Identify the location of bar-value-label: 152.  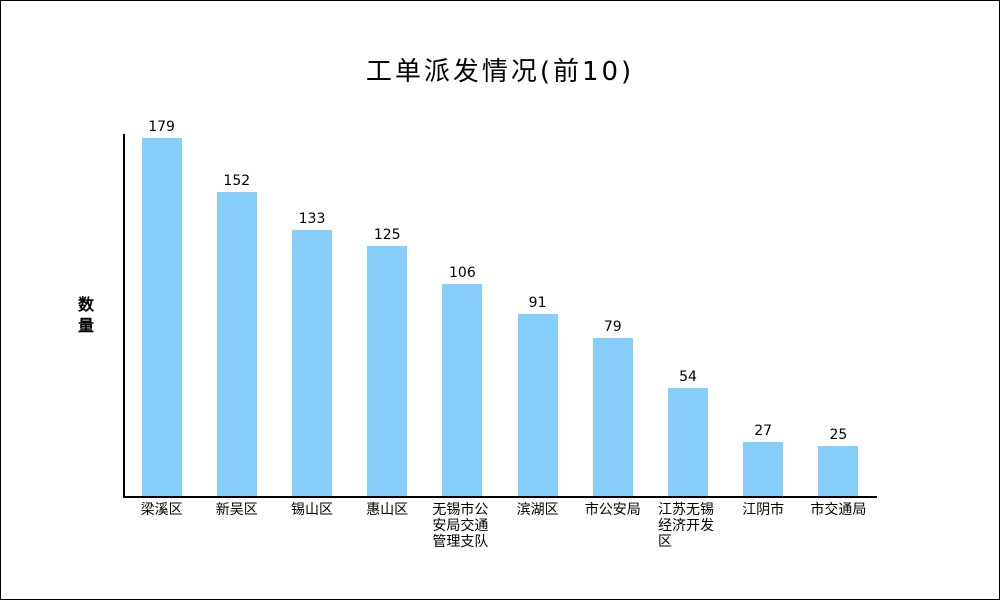
(237, 181).